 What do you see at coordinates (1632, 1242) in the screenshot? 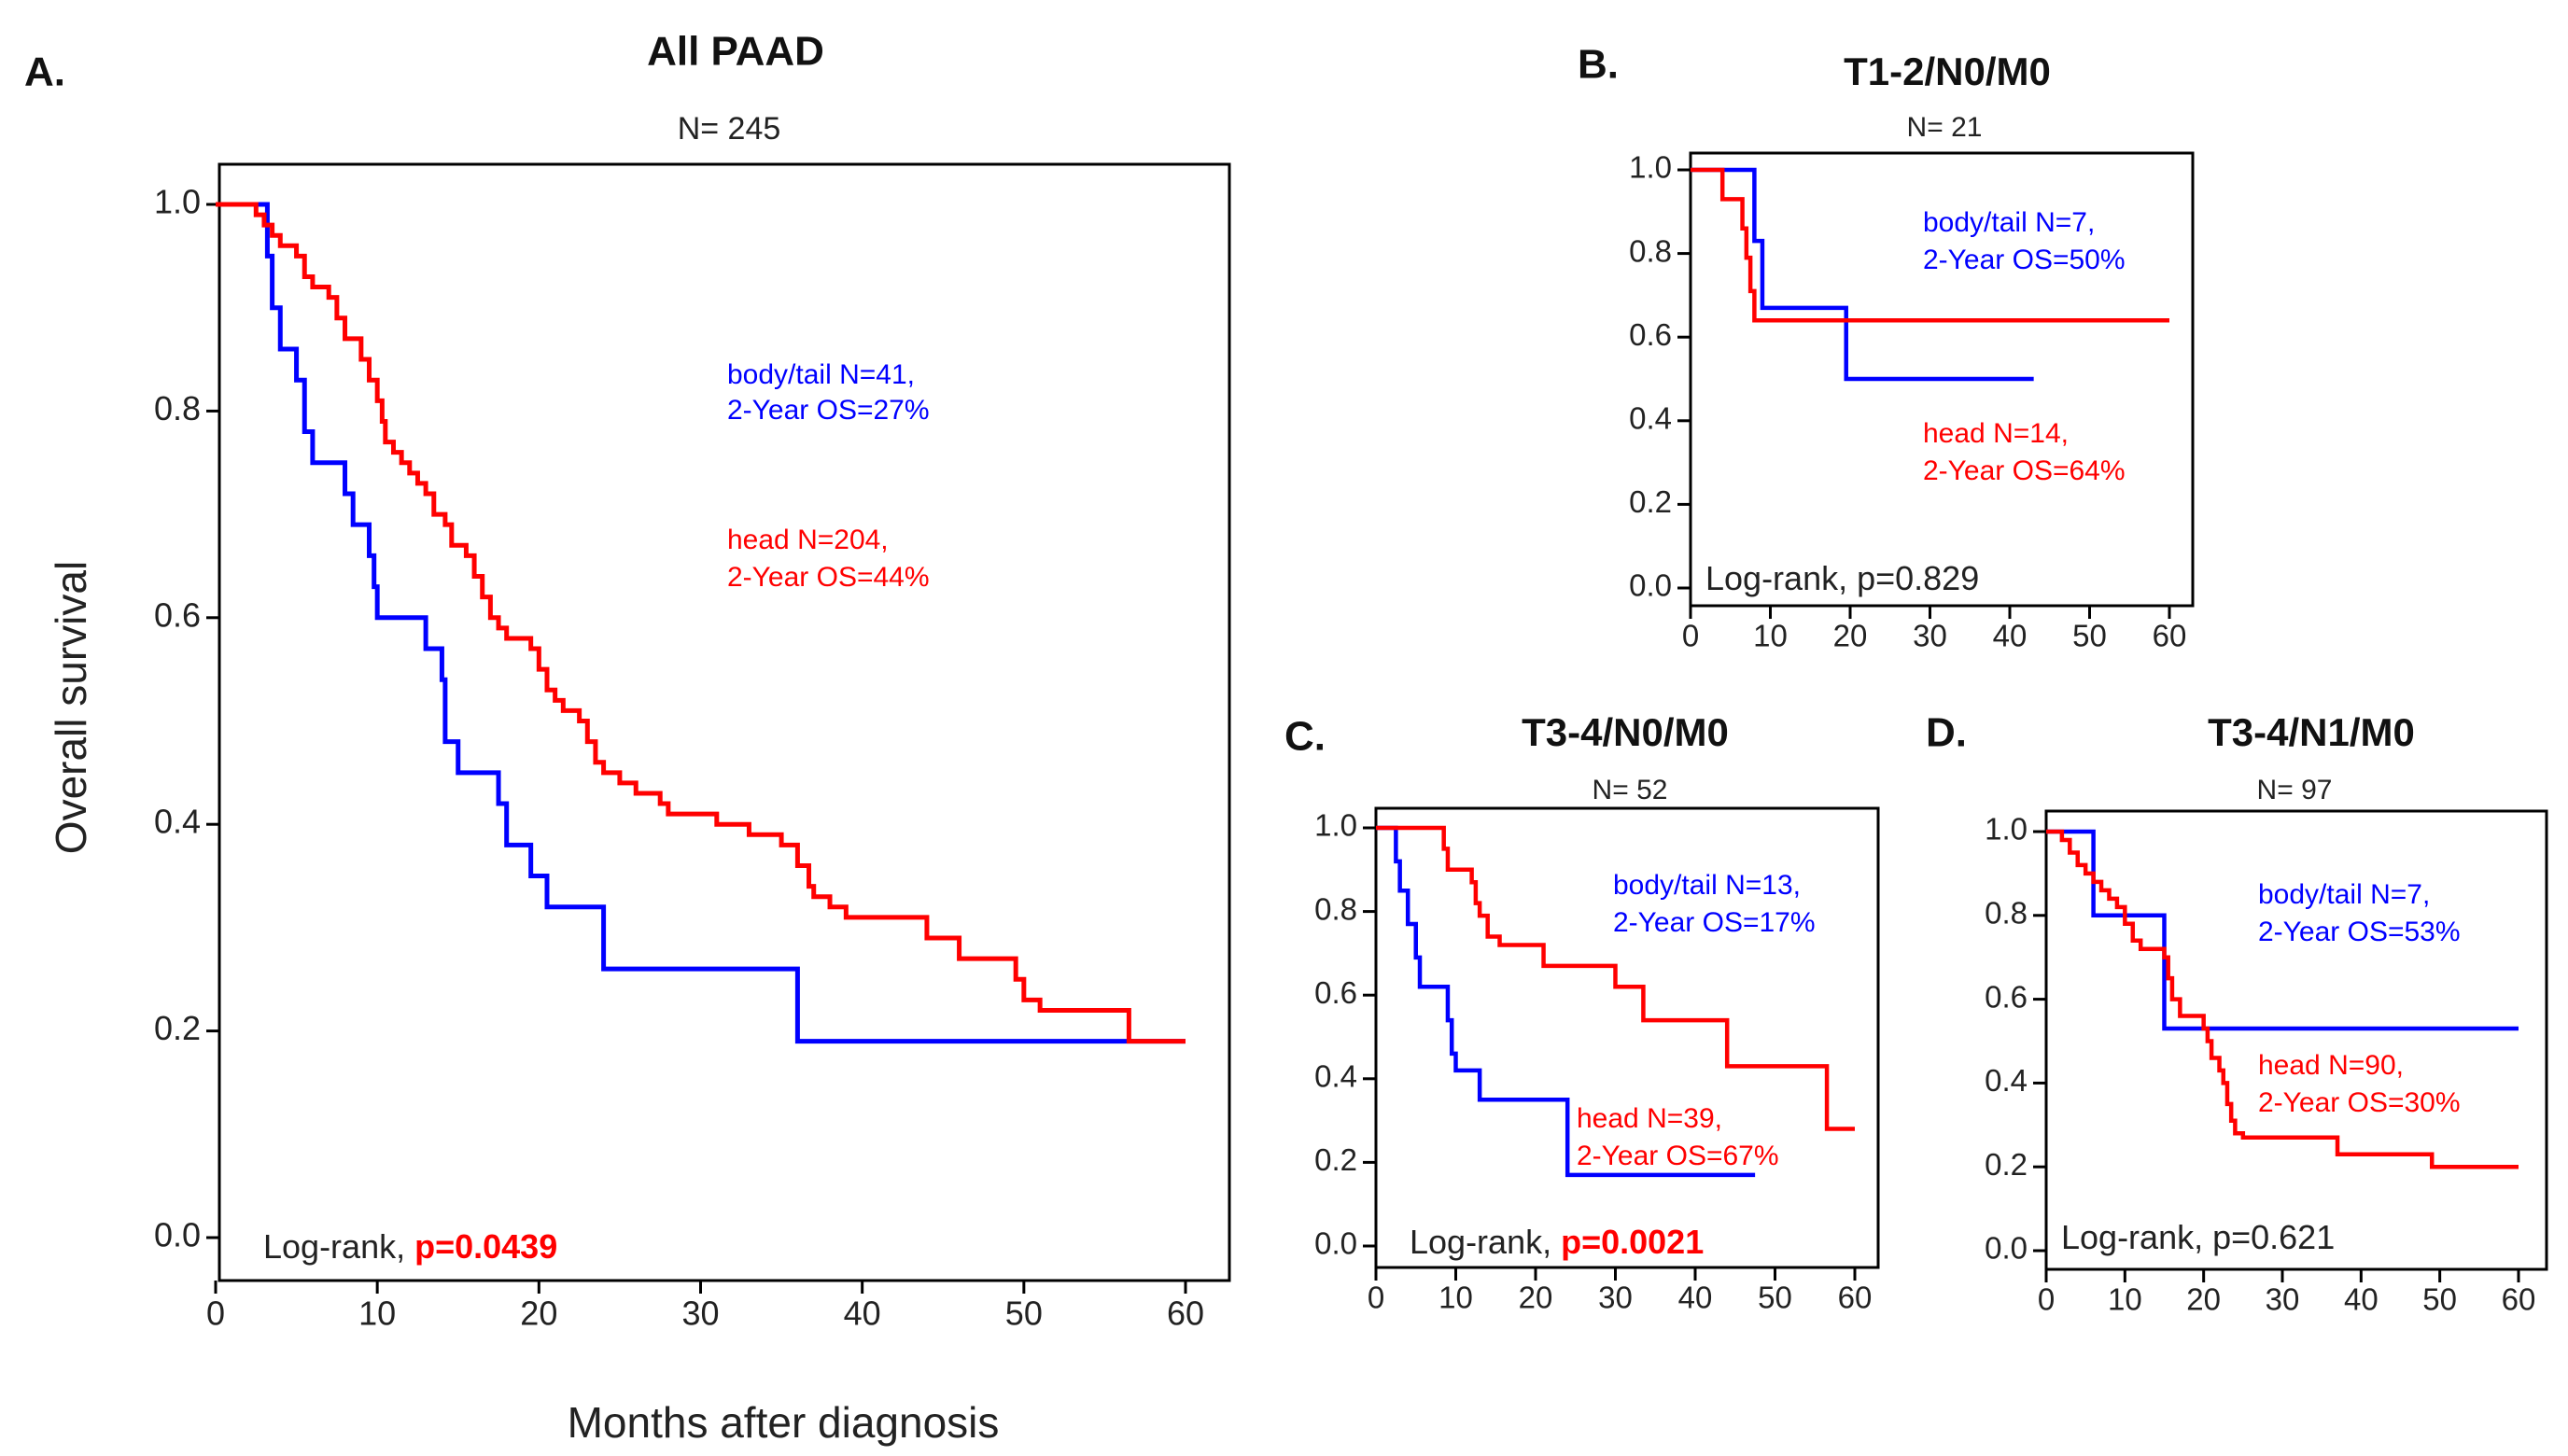
I see `p-value: p=0.0021` at bounding box center [1632, 1242].